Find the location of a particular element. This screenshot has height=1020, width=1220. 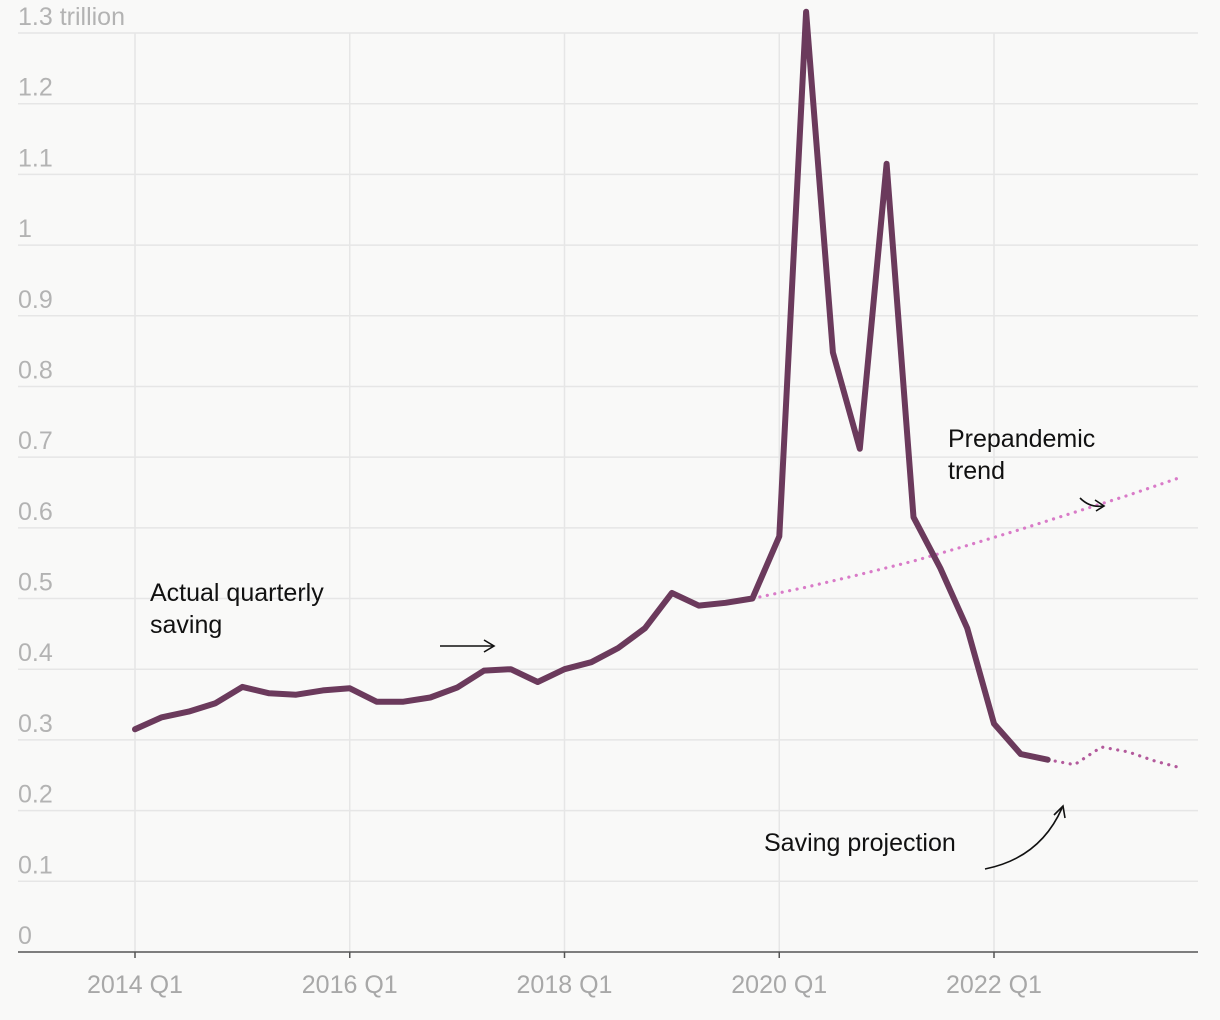

x-tick-label: 2018 Q1 is located at coordinates (565, 985).